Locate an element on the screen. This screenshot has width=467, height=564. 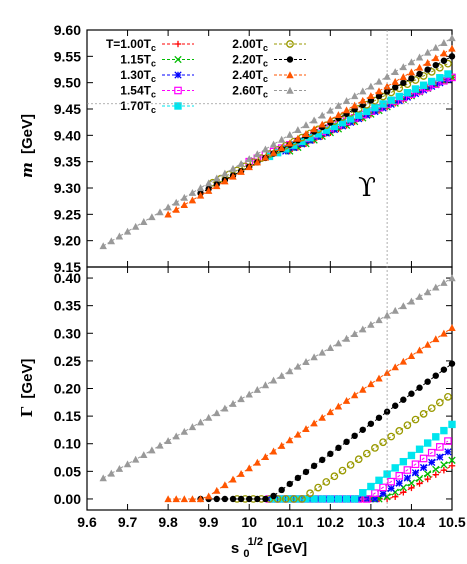
legend-label-main: 2.20T is located at coordinates (247, 60).